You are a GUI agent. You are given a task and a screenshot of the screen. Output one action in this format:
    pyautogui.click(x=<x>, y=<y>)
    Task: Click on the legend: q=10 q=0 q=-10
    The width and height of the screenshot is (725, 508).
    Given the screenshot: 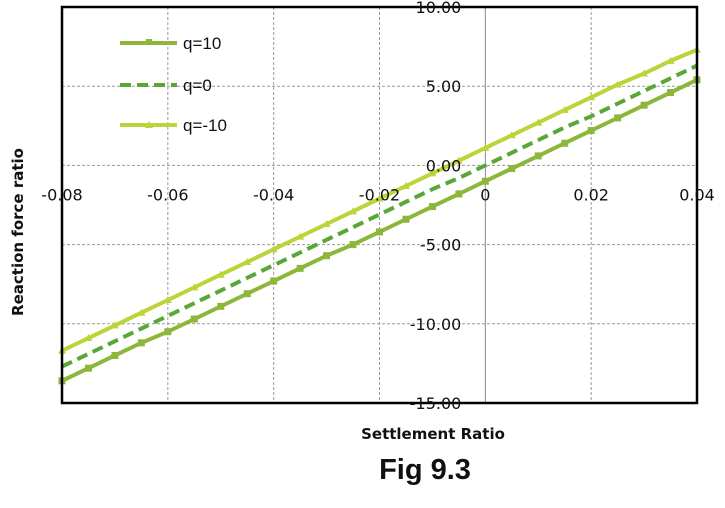 What is the action you would take?
    pyautogui.click(x=173, y=84)
    